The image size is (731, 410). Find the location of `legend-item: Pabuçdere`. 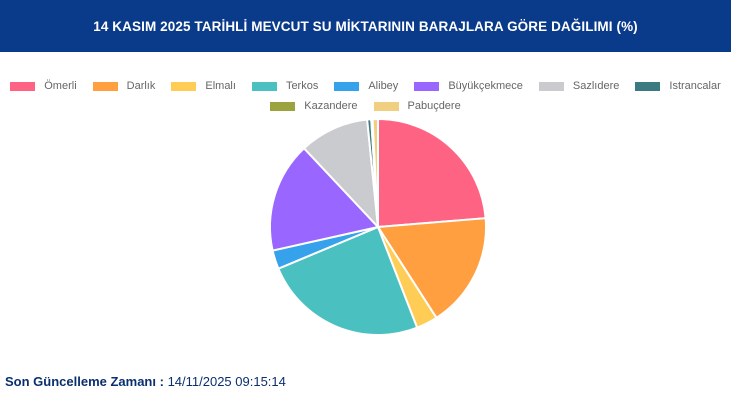

legend-item: Pabuçdere is located at coordinates (417, 106).